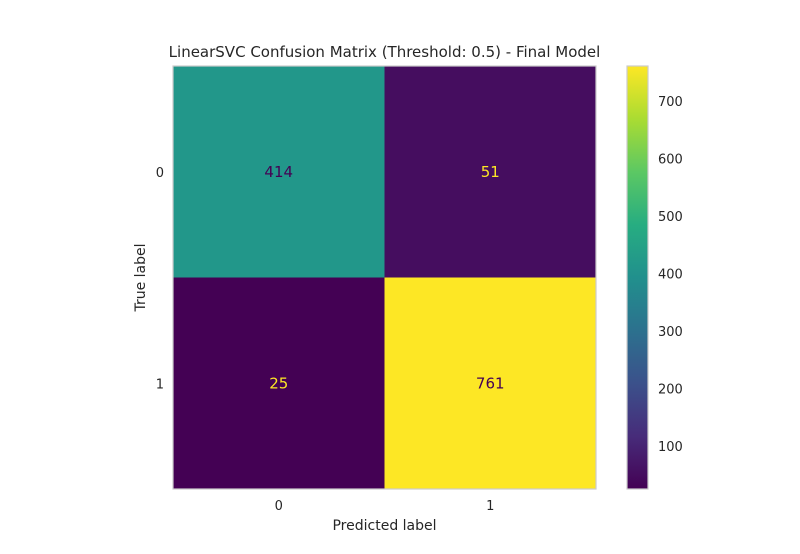 The width and height of the screenshot is (800, 554). What do you see at coordinates (490, 506) in the screenshot?
I see `x-tick-label: 1` at bounding box center [490, 506].